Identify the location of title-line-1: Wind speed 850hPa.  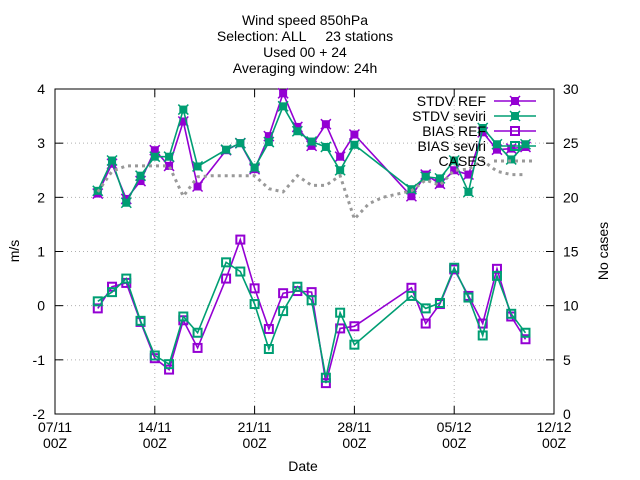
(305, 20).